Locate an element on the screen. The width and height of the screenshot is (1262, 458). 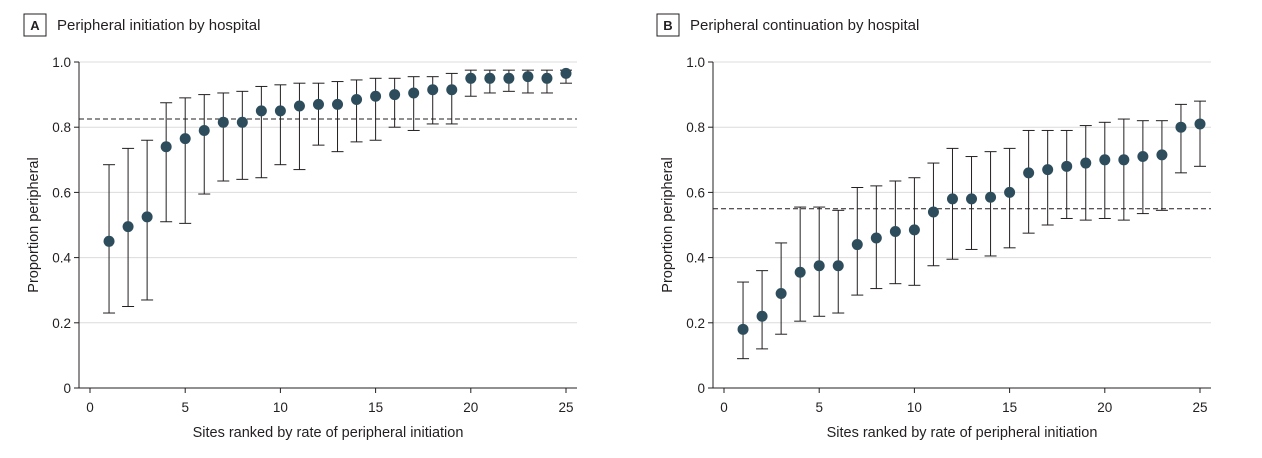
chart-title: Peripheral initiation by hospital is located at coordinates (158, 25).